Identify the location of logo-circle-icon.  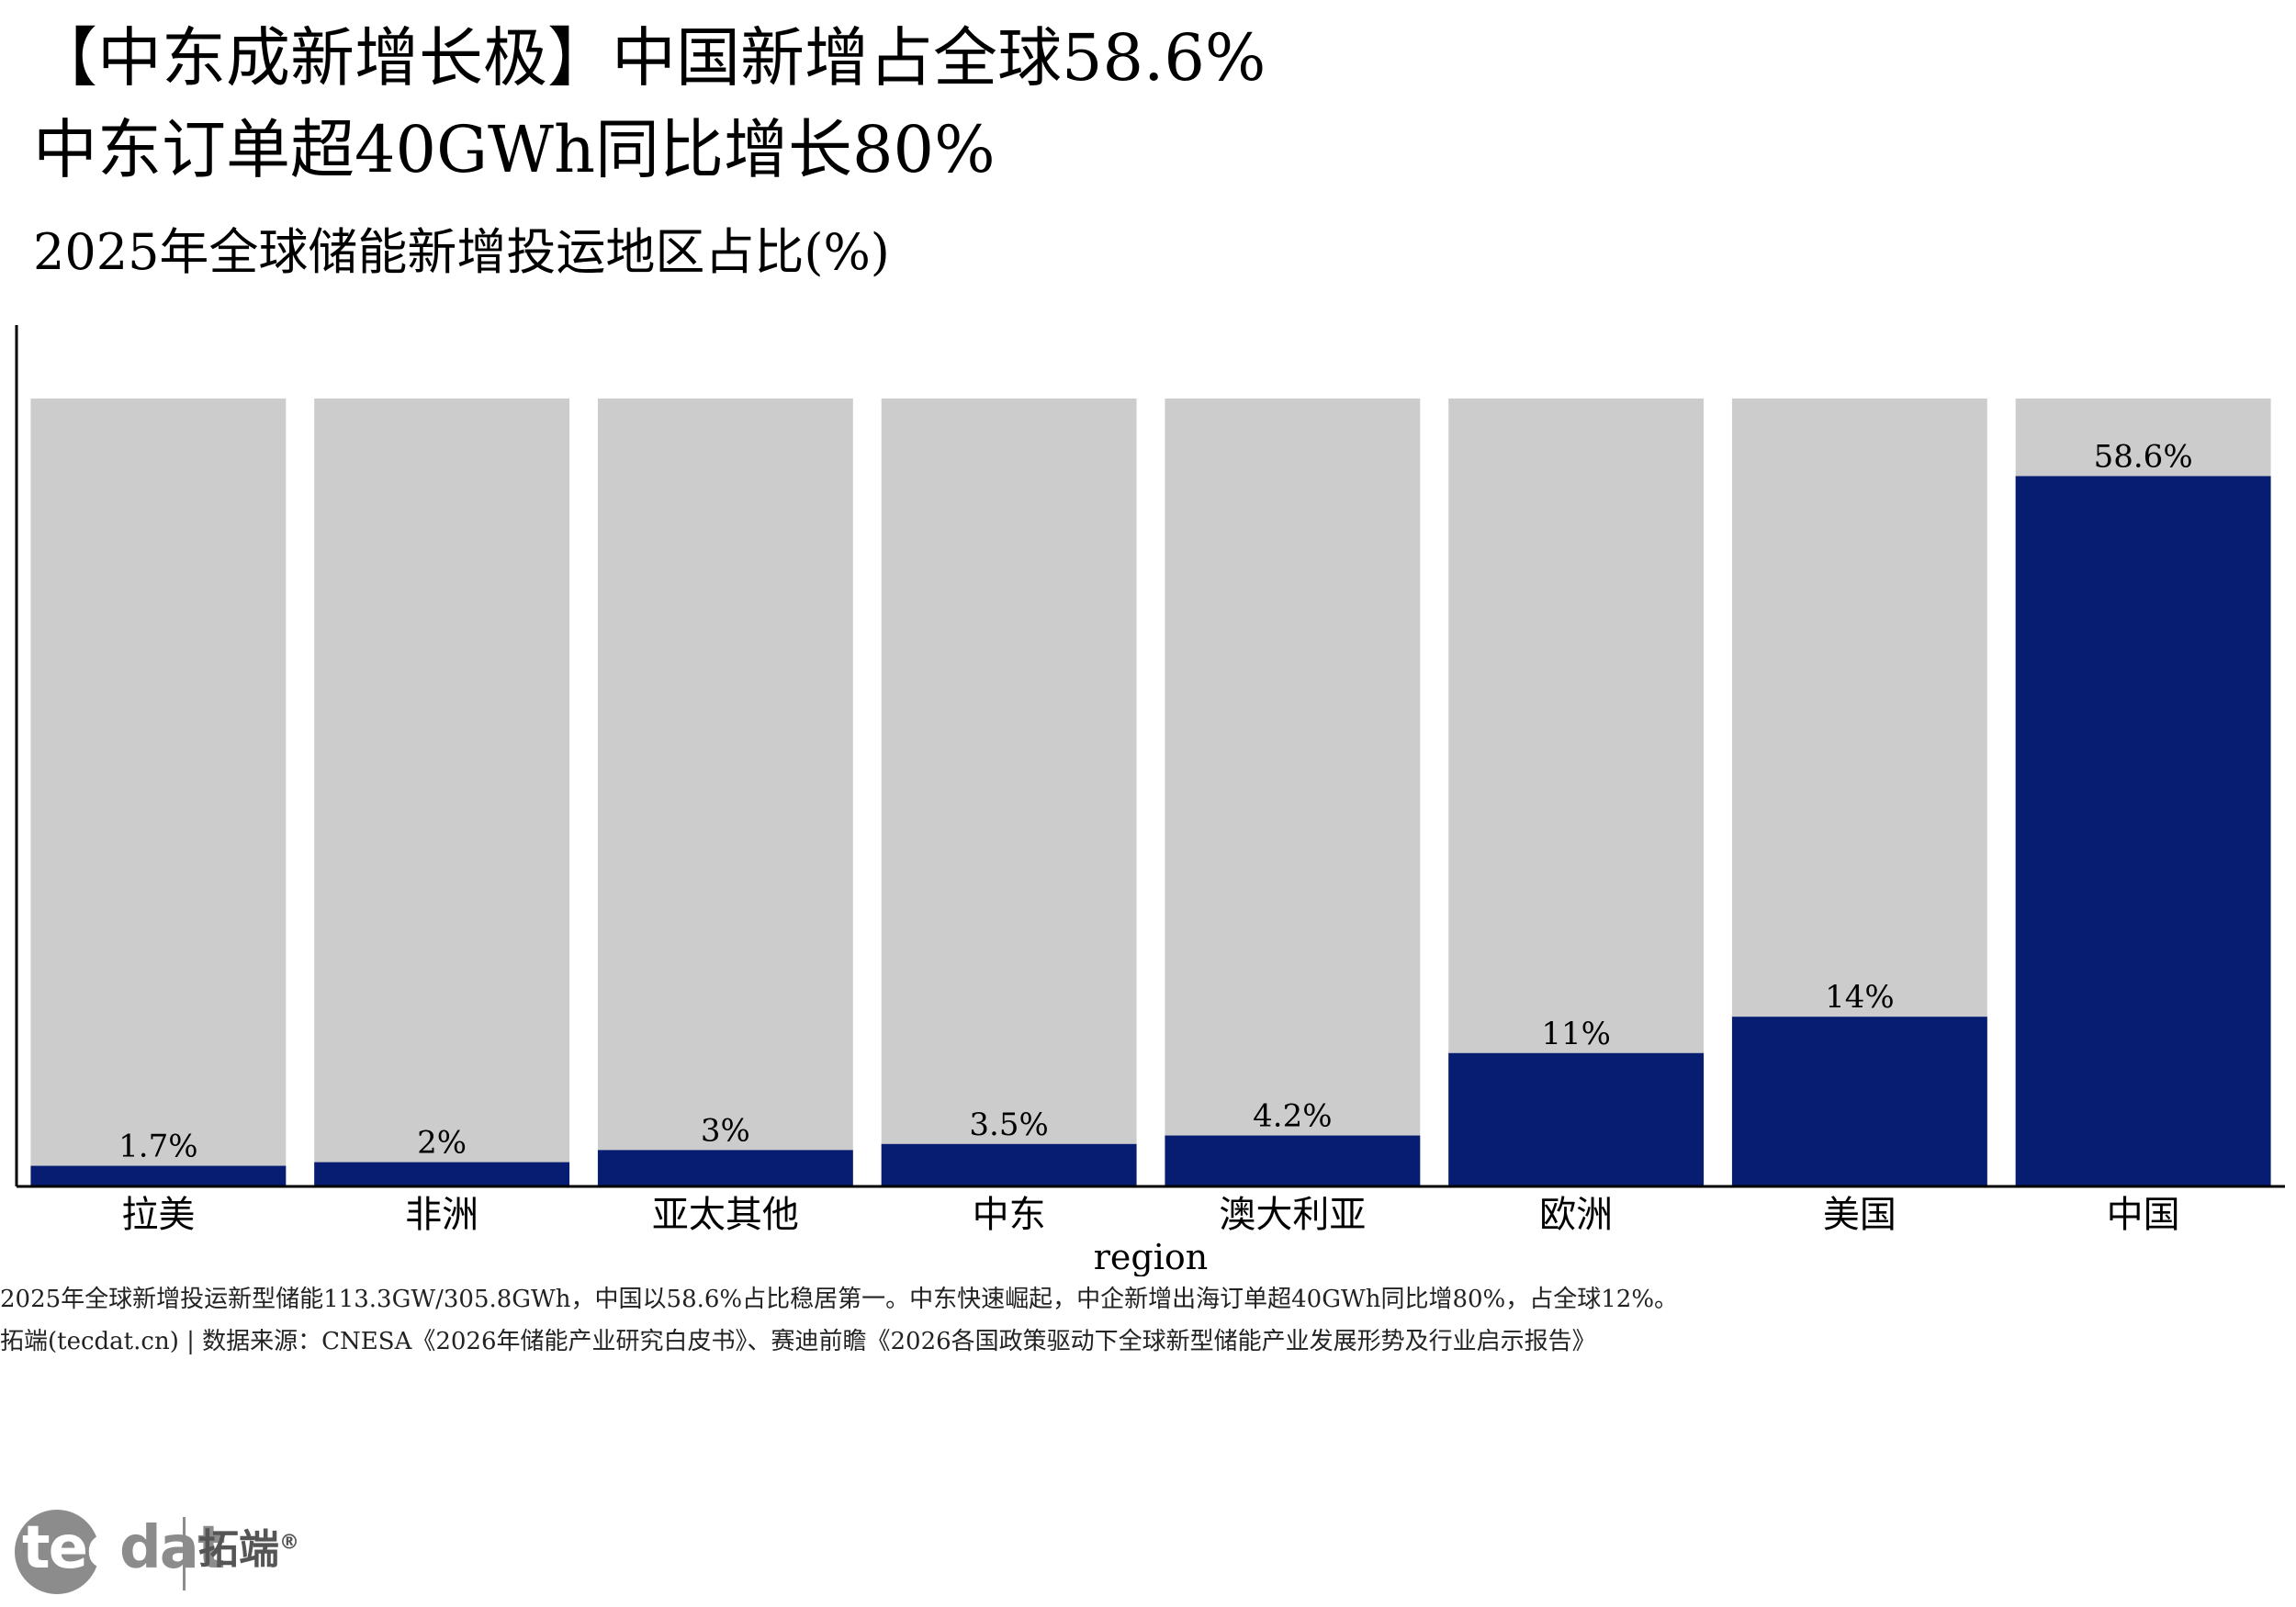
(57, 1552).